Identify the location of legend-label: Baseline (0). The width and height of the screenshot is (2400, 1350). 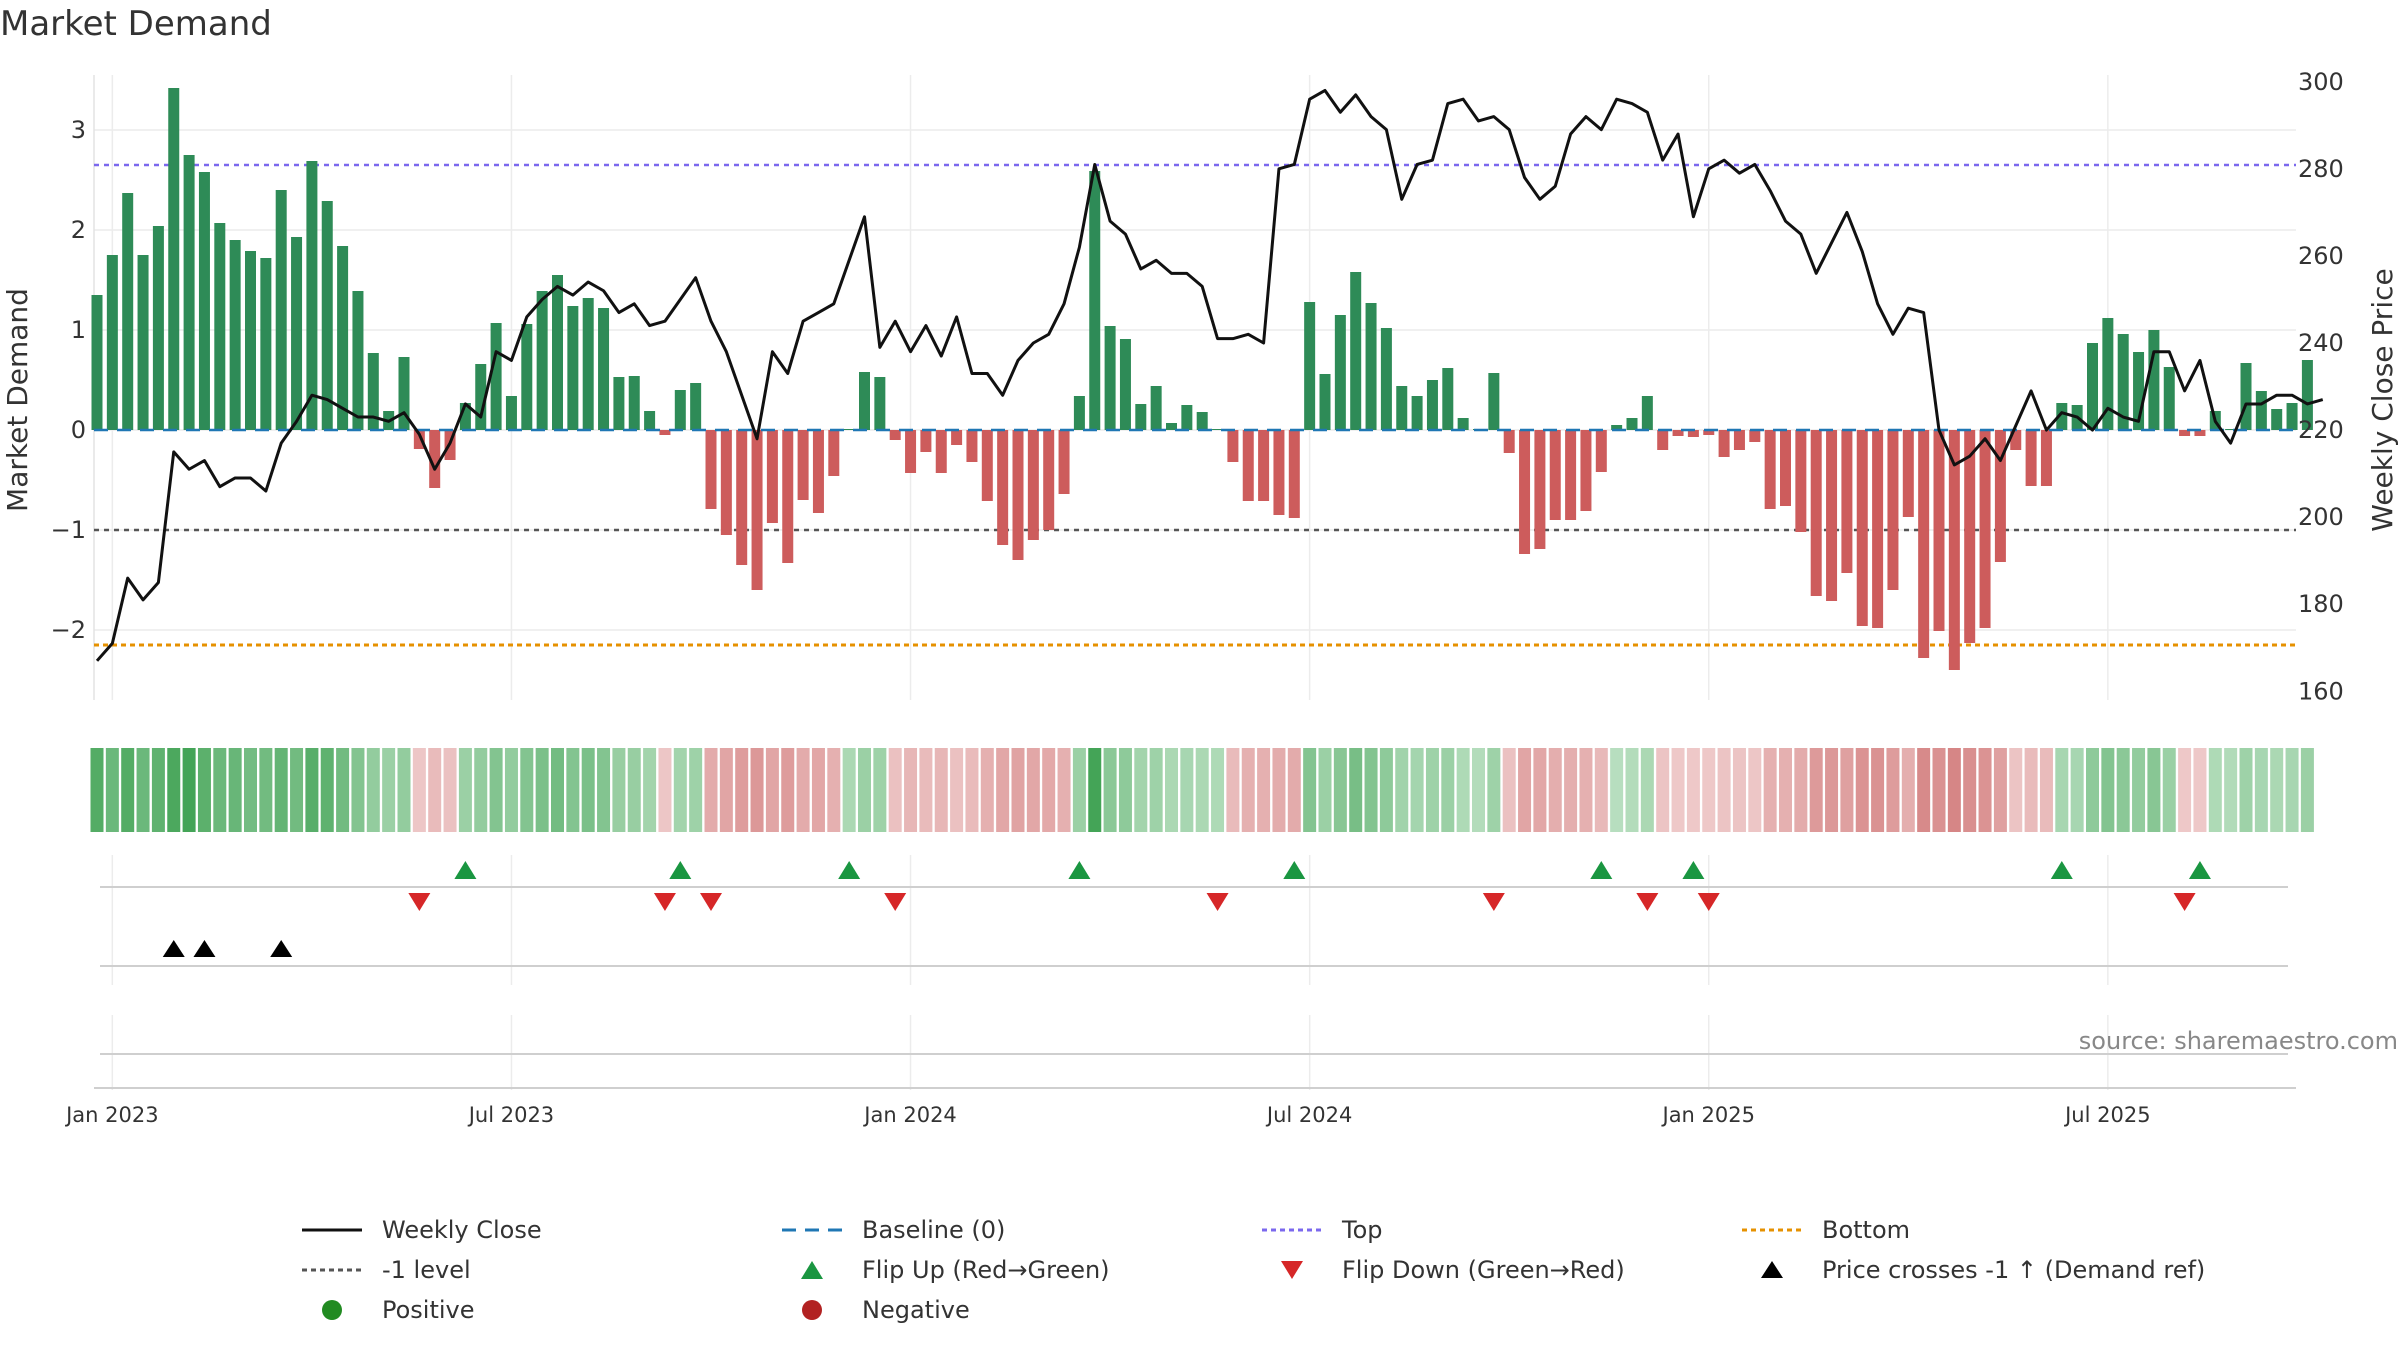
(934, 1230).